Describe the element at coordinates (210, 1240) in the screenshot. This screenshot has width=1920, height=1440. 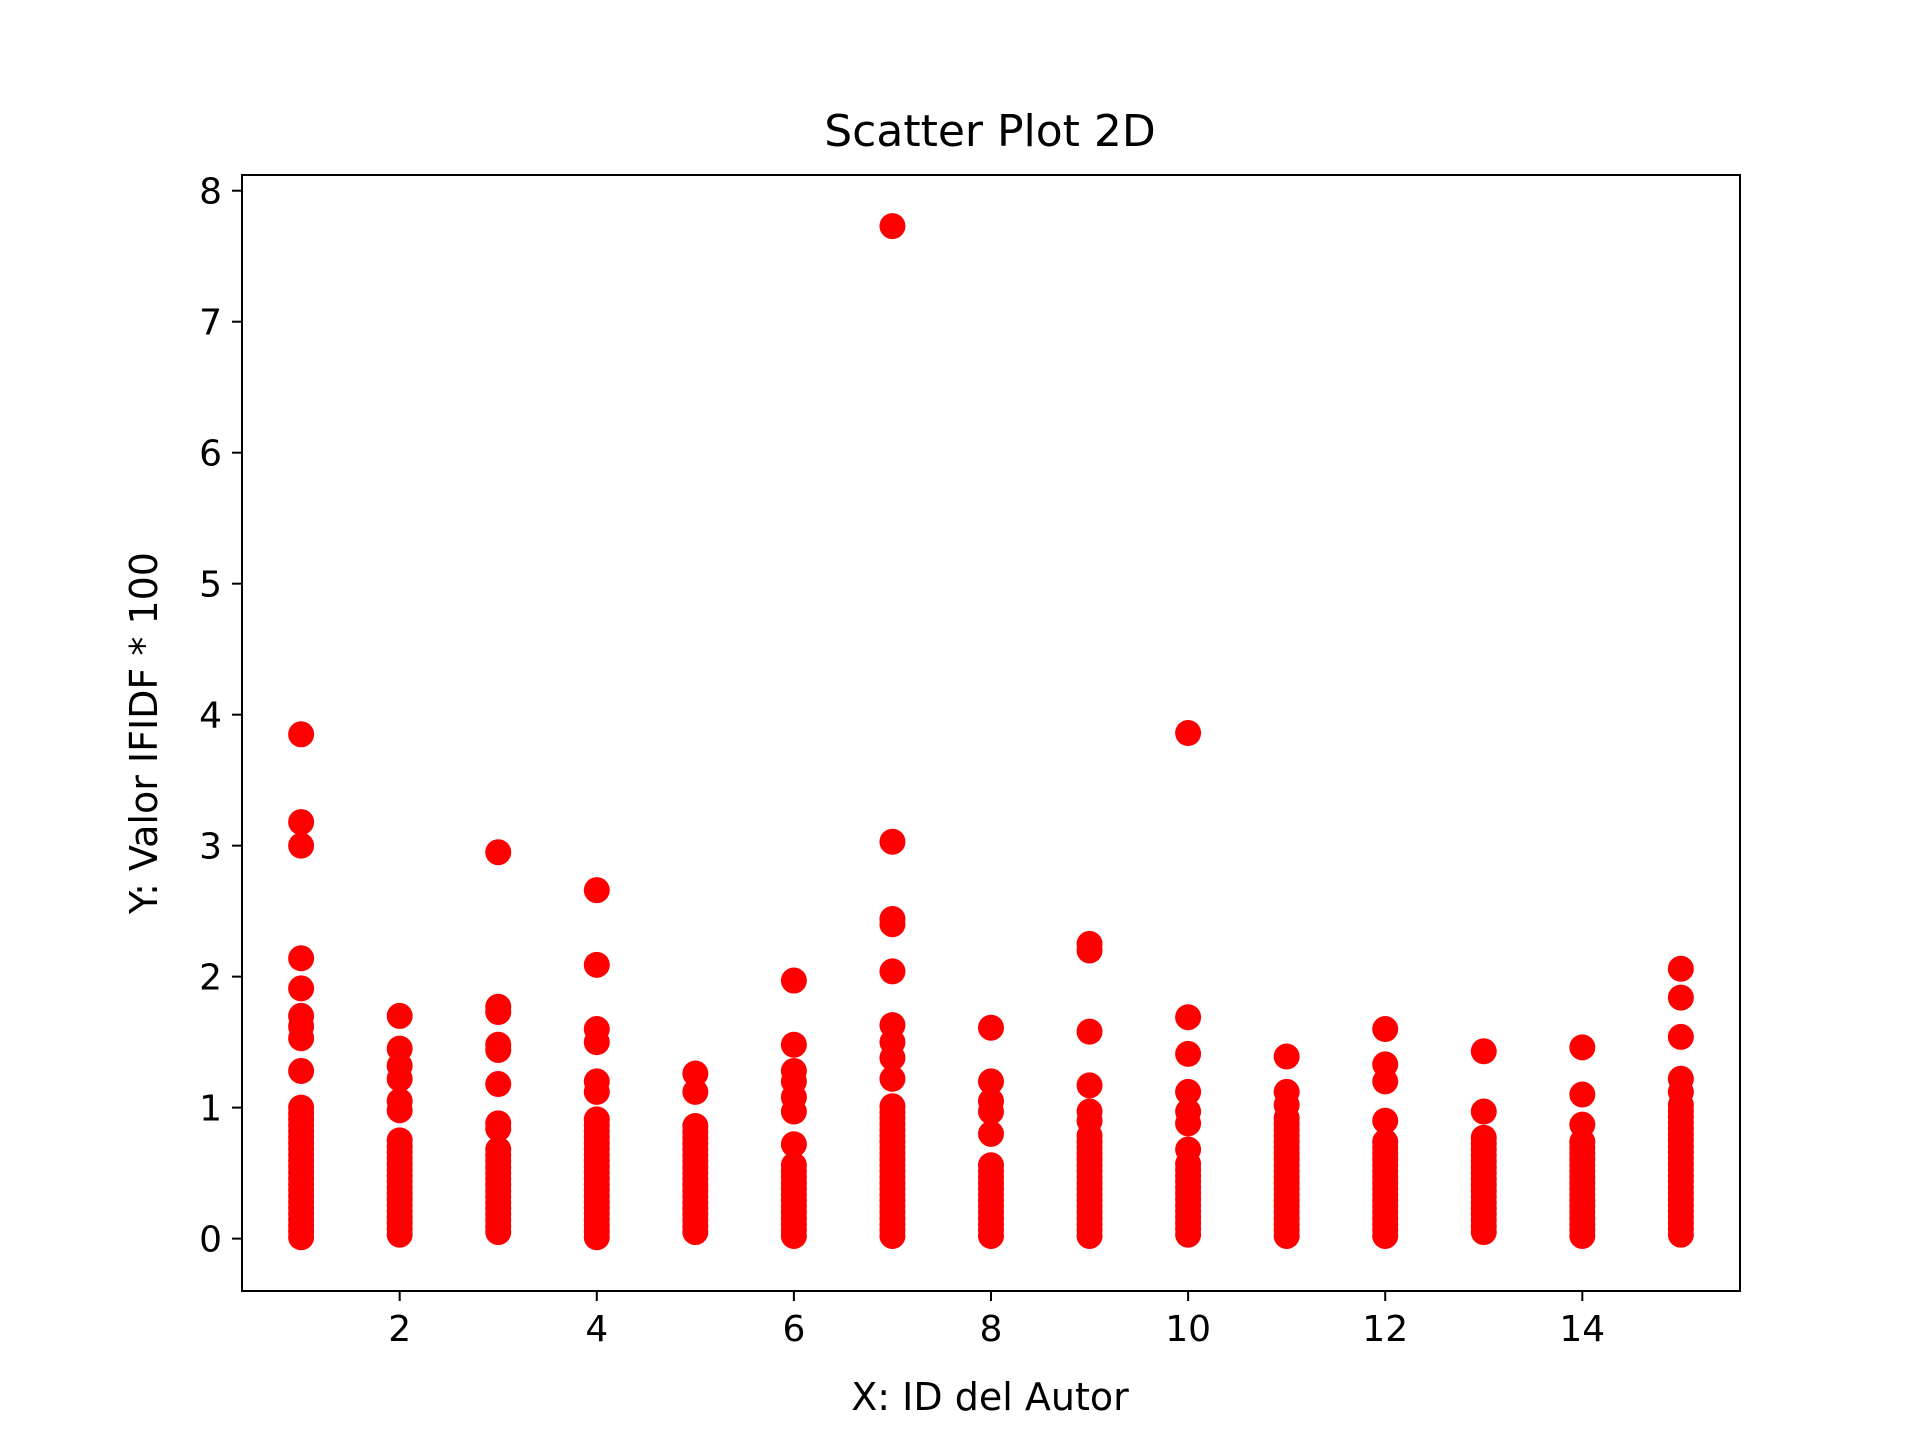
I see `y-tick-label: 0` at that location.